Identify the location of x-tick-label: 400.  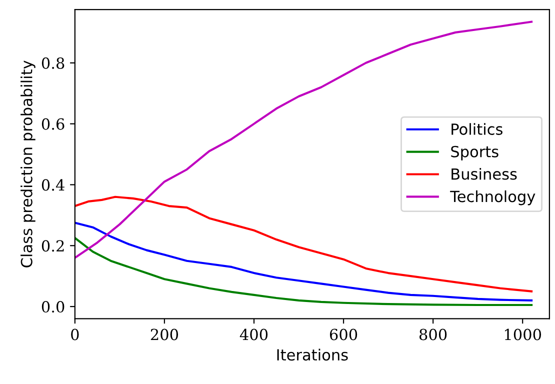
(254, 334).